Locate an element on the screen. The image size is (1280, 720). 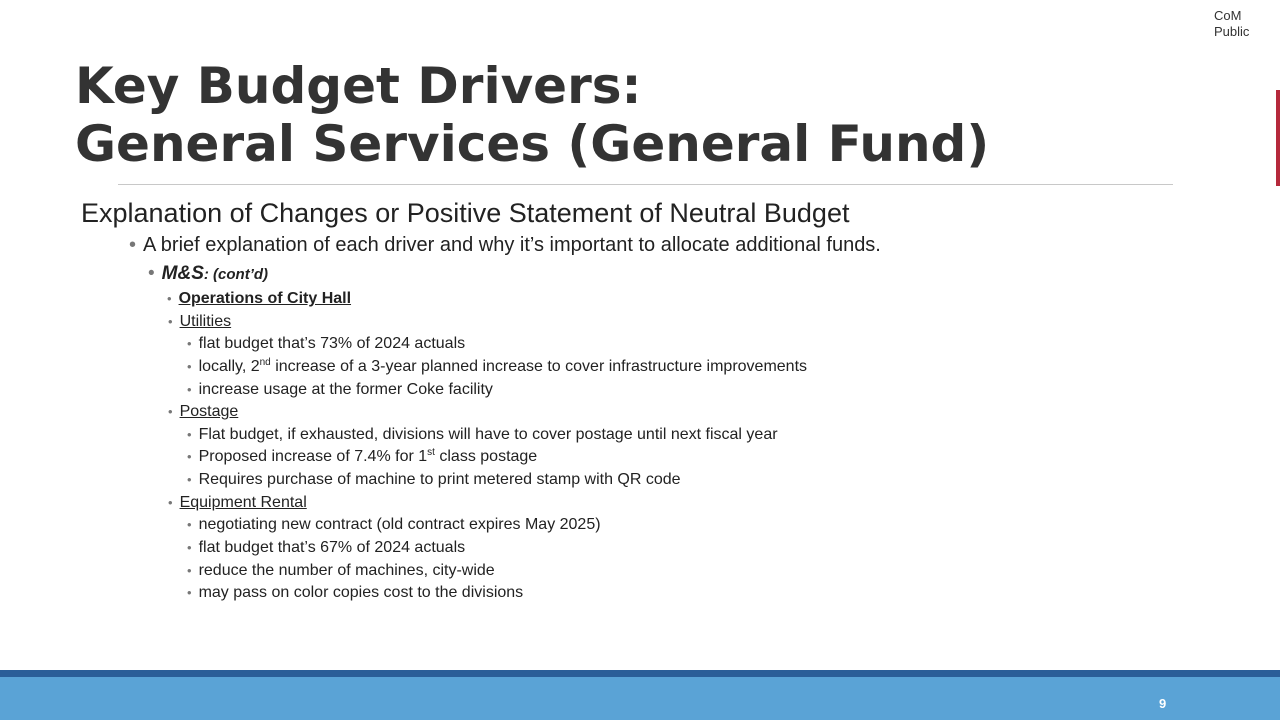
category-bullet: • M&S: (cont’d) is located at coordinates (208, 274).